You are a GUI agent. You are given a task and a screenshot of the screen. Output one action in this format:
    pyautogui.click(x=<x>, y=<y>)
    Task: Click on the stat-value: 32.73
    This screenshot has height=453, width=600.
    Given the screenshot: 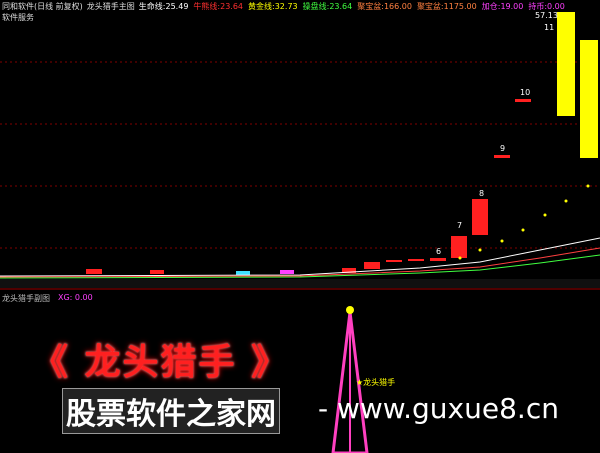 What is the action you would take?
    pyautogui.click(x=286, y=6)
    